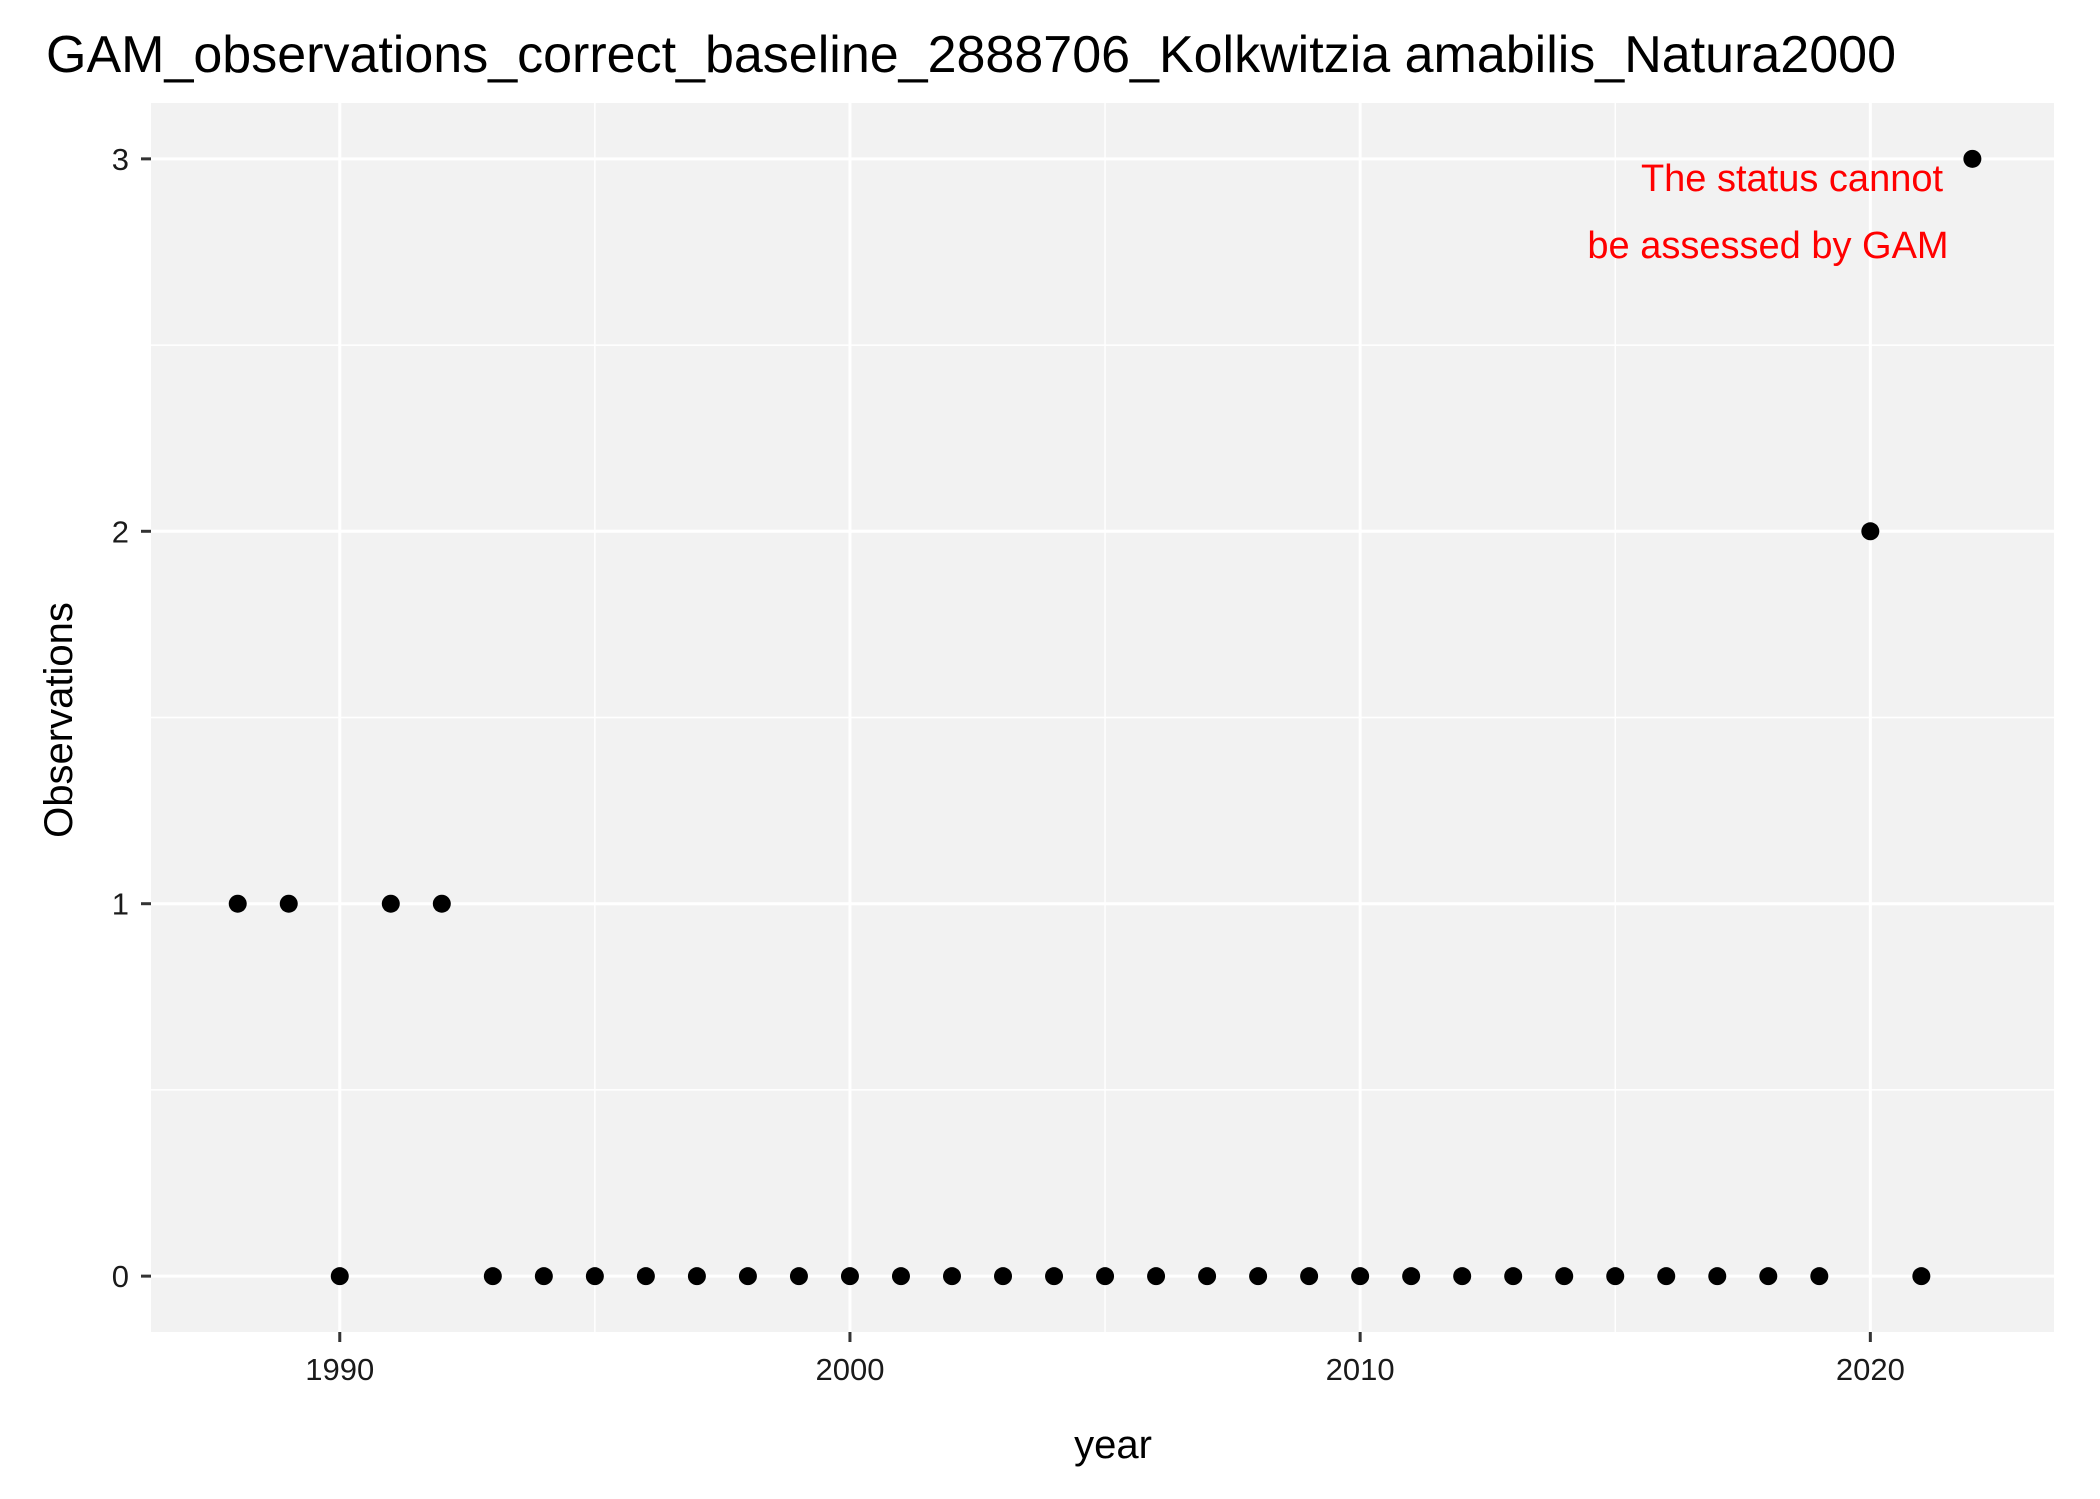 The width and height of the screenshot is (2100, 1499). What do you see at coordinates (120, 904) in the screenshot?
I see `y-tick-label: 1` at bounding box center [120, 904].